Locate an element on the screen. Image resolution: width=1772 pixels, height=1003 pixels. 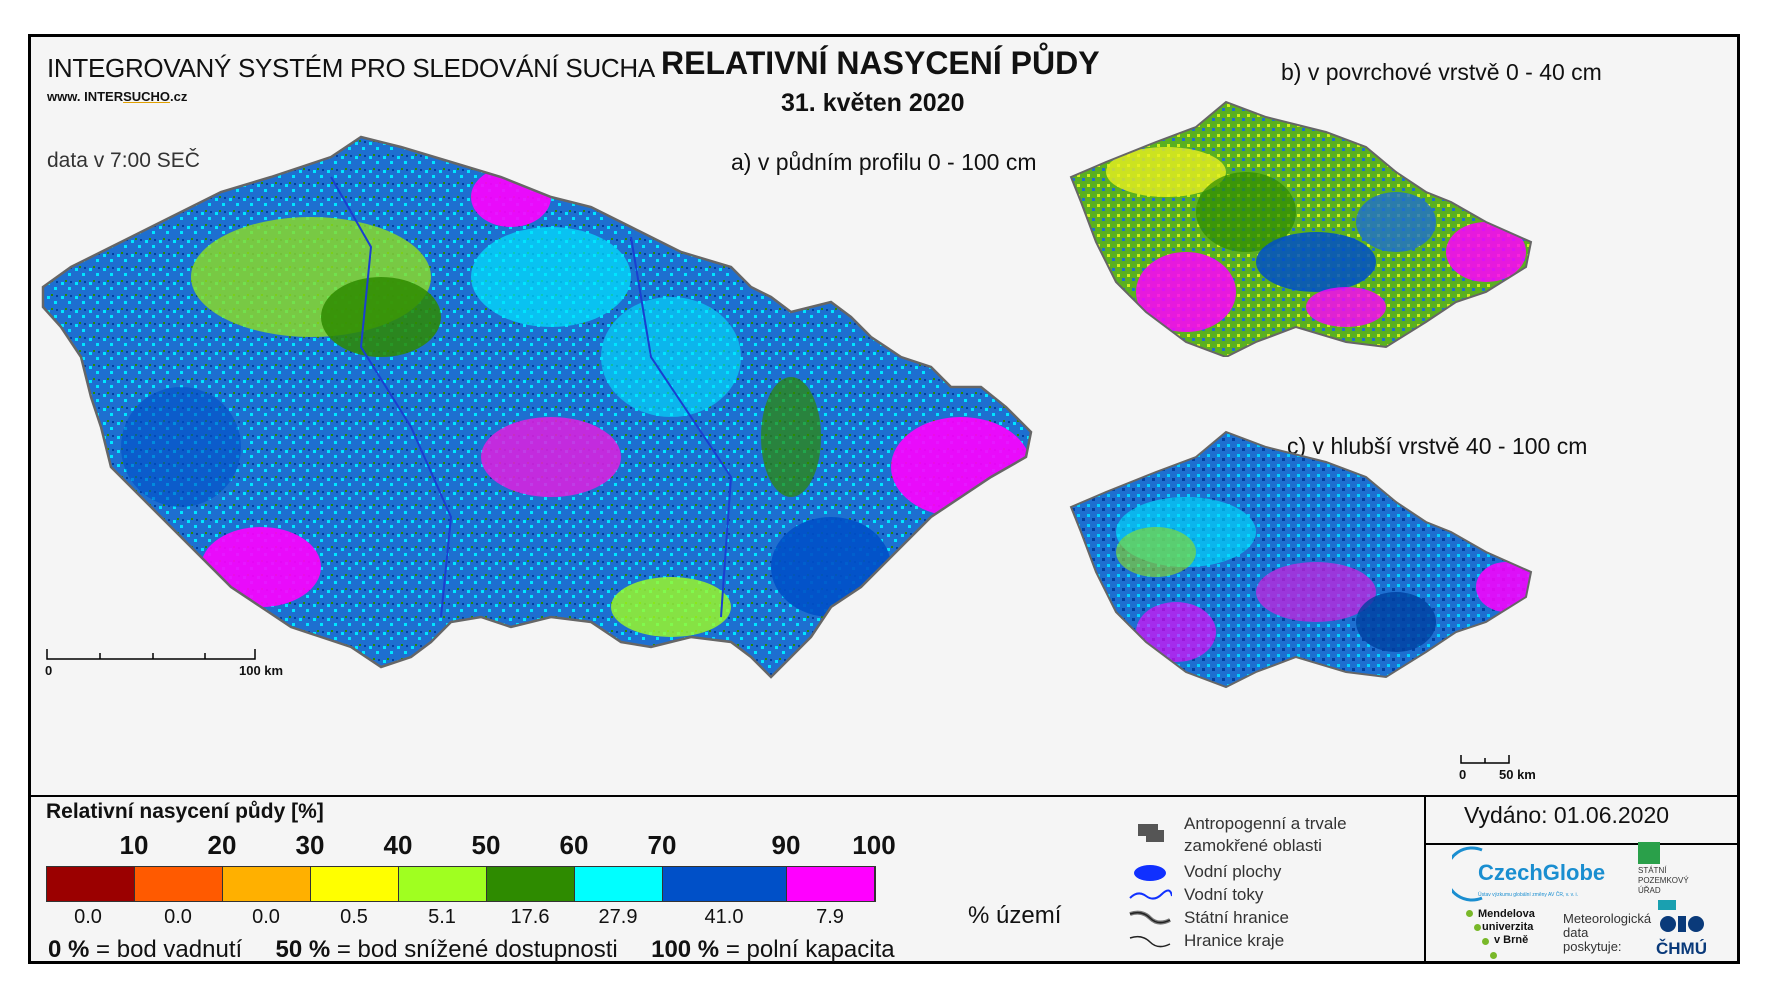
mendel-text: Mendelova univerzita v Brně is located at coordinates (1506, 927).